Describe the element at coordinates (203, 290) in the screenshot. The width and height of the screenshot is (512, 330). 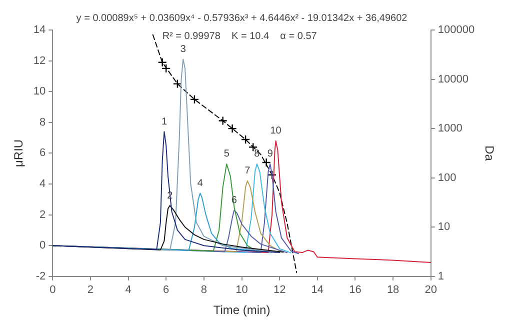
I see `x-tick-label: 8` at that location.